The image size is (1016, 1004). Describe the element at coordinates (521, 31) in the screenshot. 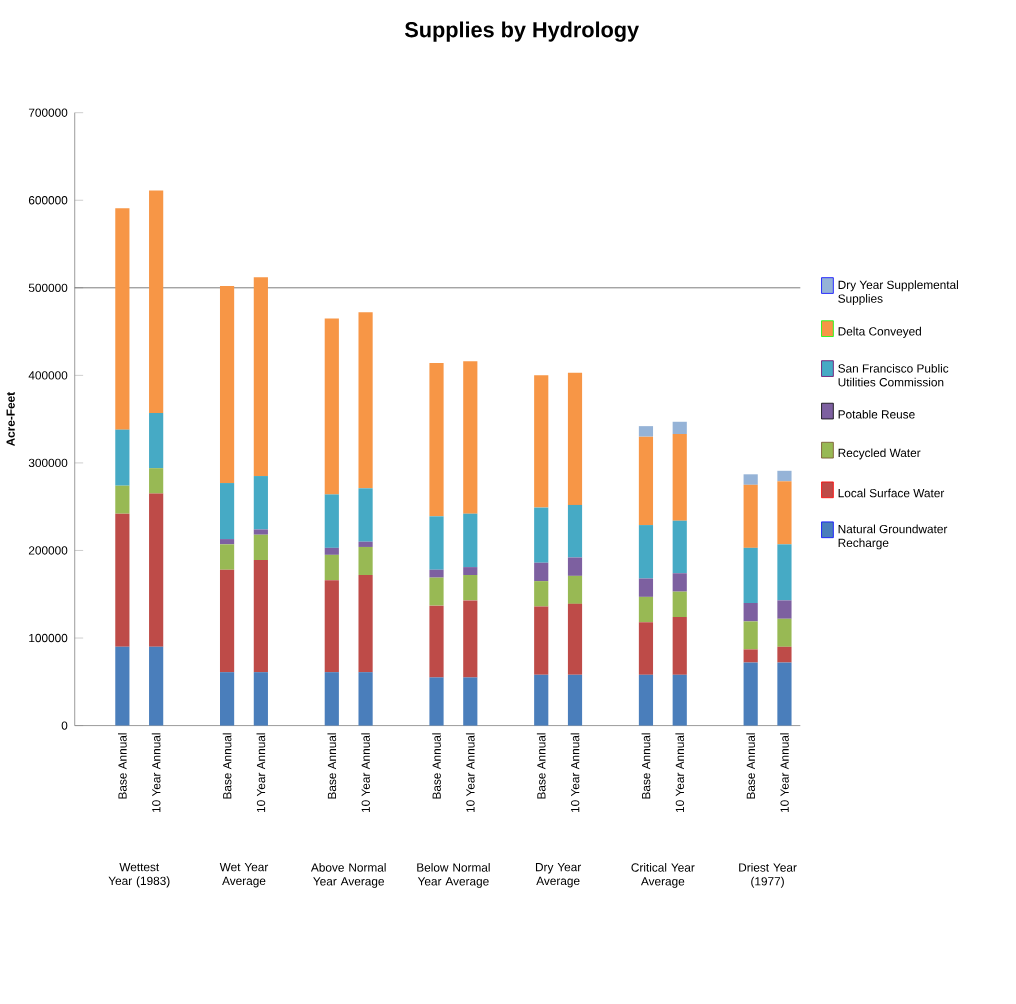

I see `chart-title: Supplies by Hydrology` at that location.